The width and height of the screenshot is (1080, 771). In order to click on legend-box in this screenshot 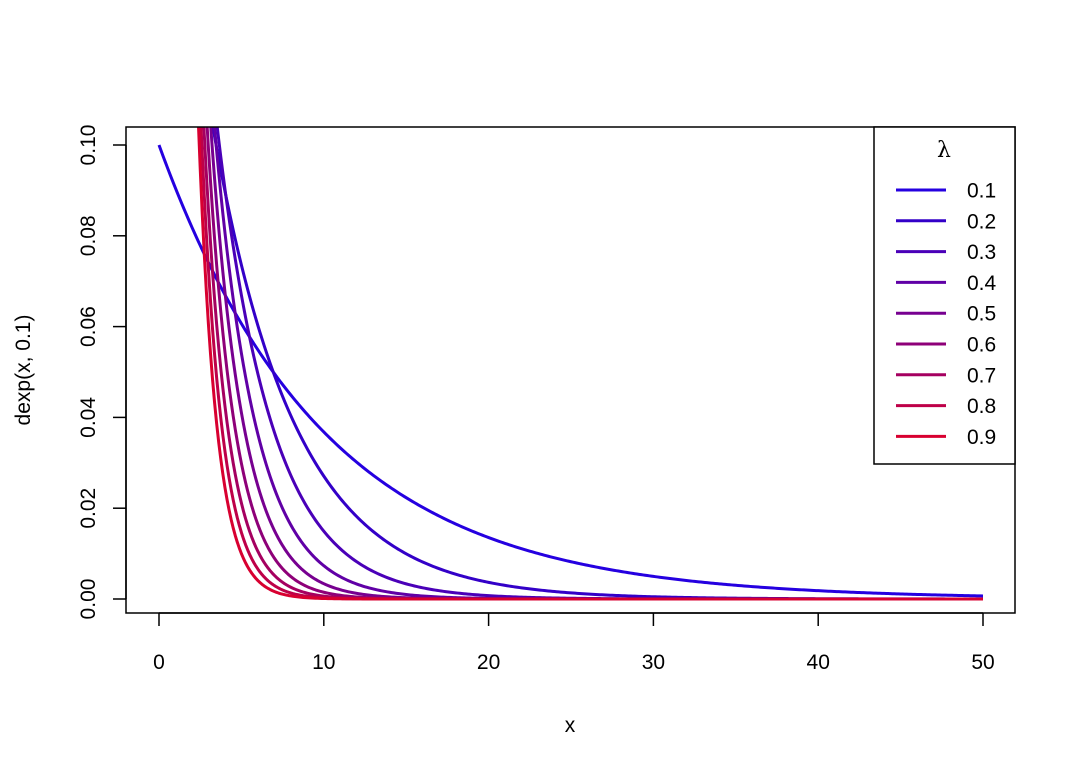, I will do `click(944, 295)`.